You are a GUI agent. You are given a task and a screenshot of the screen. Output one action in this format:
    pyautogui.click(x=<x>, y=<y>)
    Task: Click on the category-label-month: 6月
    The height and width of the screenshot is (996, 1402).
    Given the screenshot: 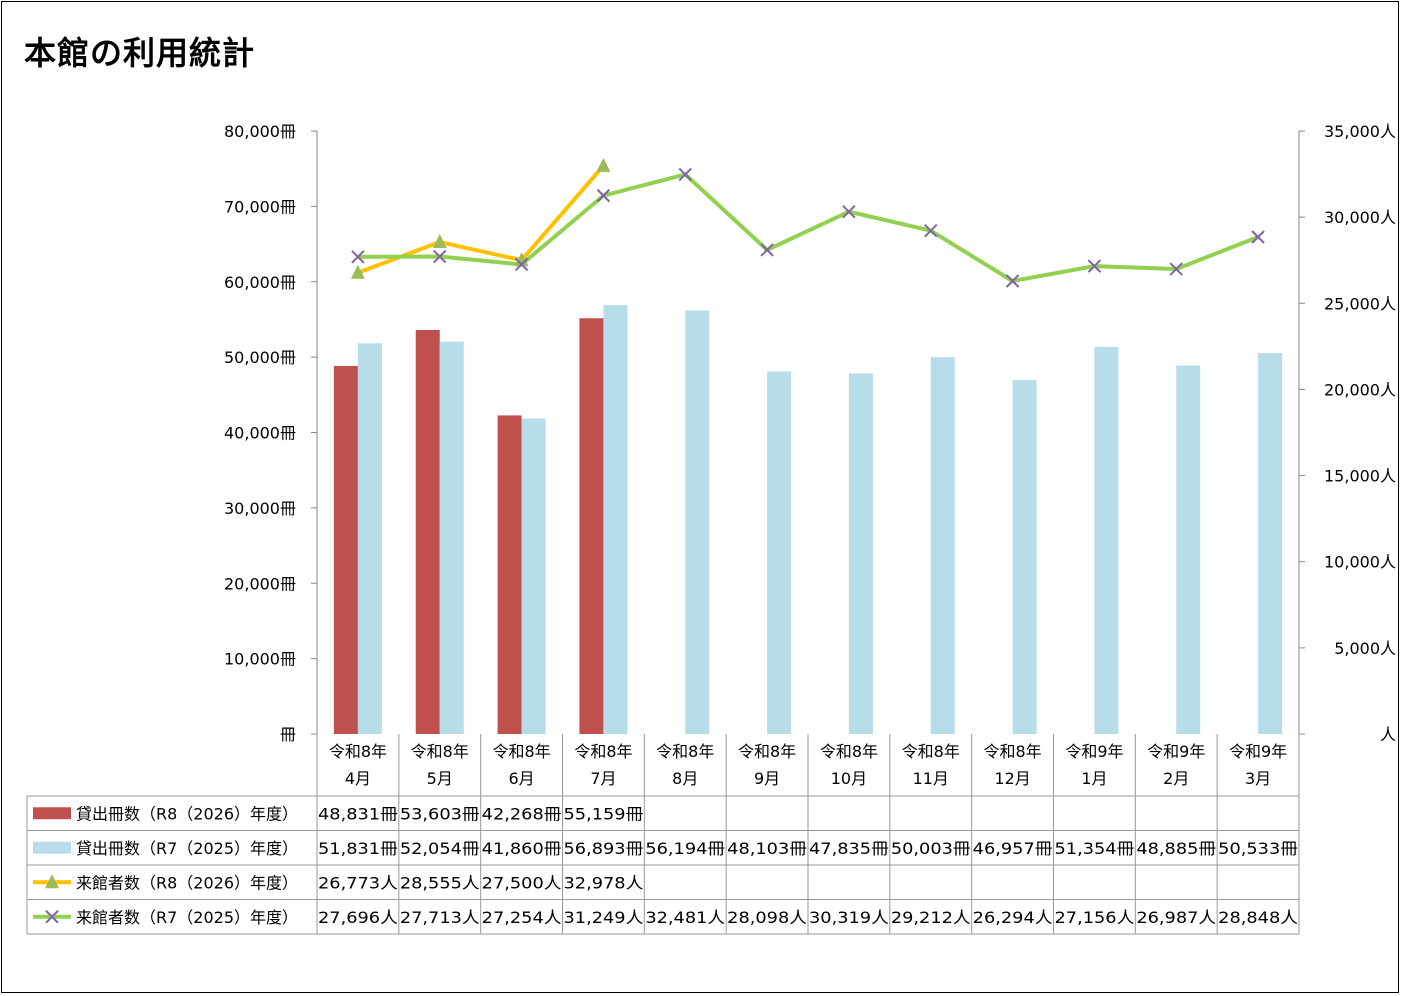 What is the action you would take?
    pyautogui.click(x=521, y=778)
    